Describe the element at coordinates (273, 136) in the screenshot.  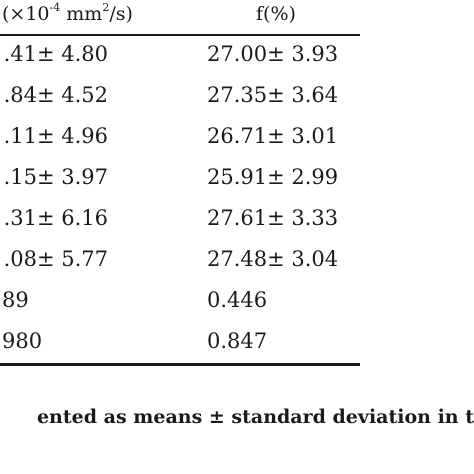
I see `cell-f: 26.71± 3.01` at that location.